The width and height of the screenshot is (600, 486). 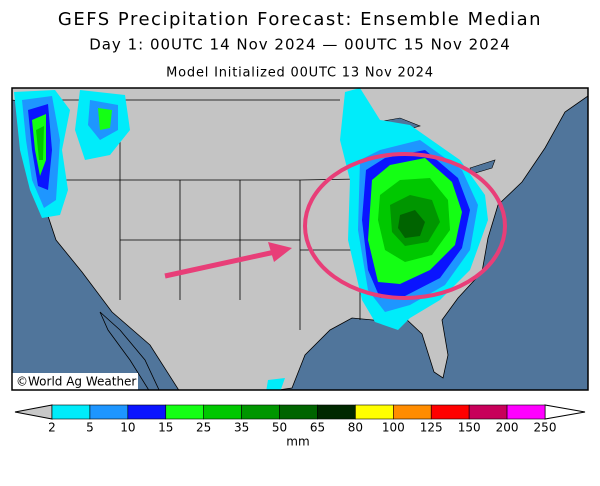 What do you see at coordinates (279, 428) in the screenshot?
I see `colorbar-label: 50` at bounding box center [279, 428].